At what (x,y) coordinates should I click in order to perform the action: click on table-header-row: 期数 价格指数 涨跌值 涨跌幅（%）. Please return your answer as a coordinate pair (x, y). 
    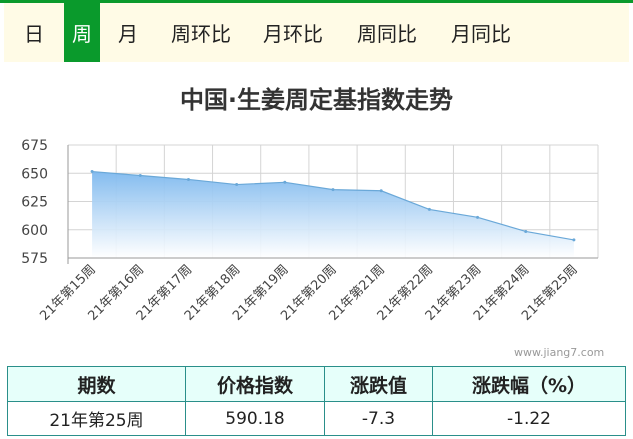
    Looking at the image, I should click on (316, 384).